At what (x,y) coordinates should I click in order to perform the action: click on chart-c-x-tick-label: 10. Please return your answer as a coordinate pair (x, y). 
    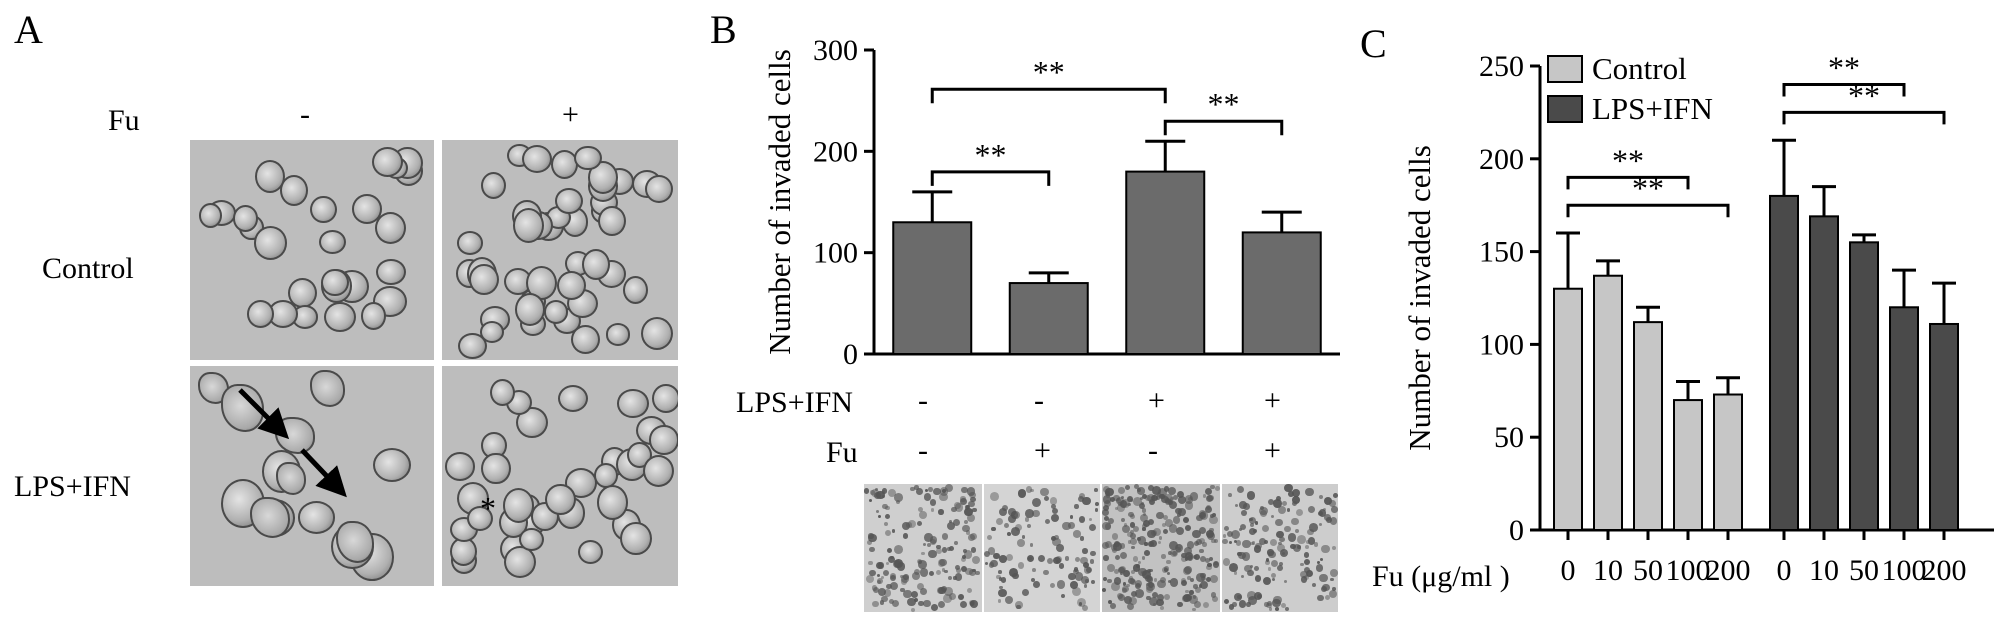
    Looking at the image, I should click on (1608, 570).